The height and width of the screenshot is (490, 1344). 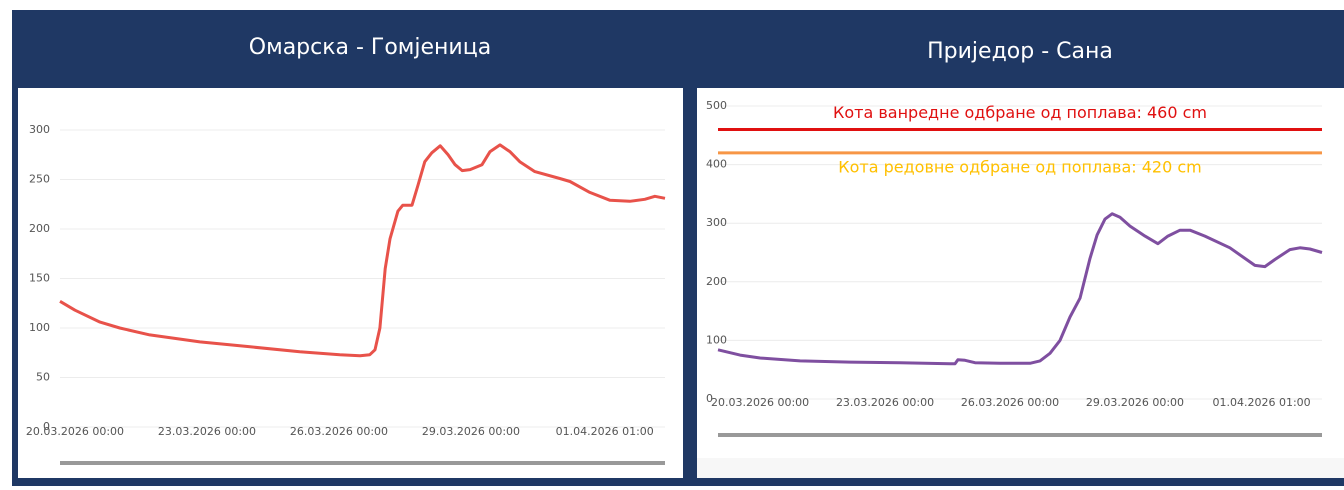 I want to click on panel-right-footer, so click(x=1020, y=468).